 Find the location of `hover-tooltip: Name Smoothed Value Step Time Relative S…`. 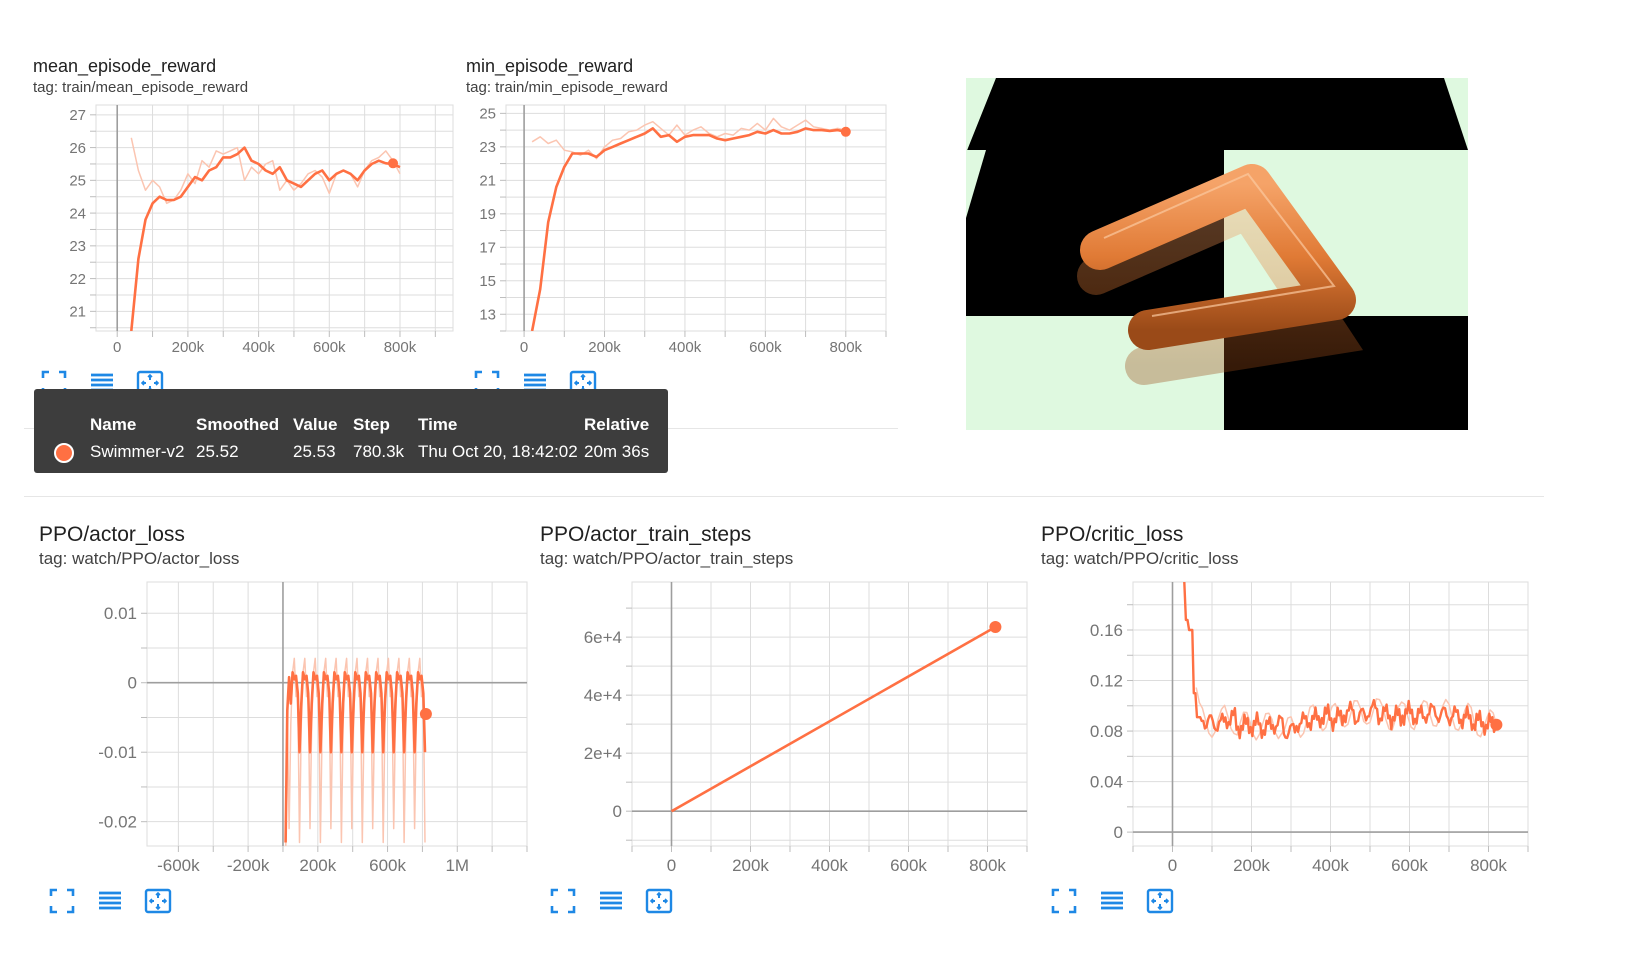

hover-tooltip: Name Smoothed Value Step Time Relative S… is located at coordinates (351, 431).